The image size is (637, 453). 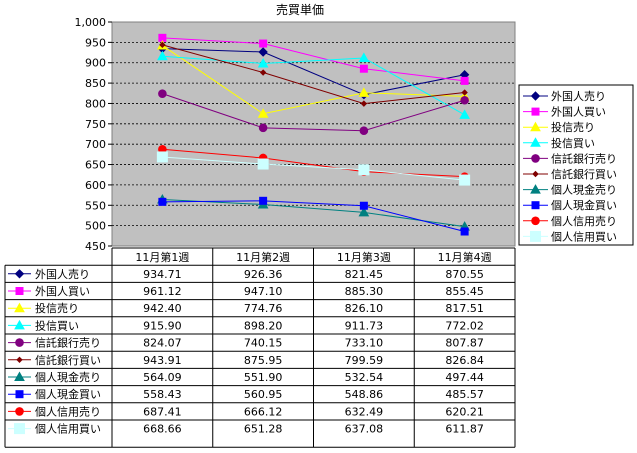 I want to click on table-cell: 824.07, so click(x=162, y=343).